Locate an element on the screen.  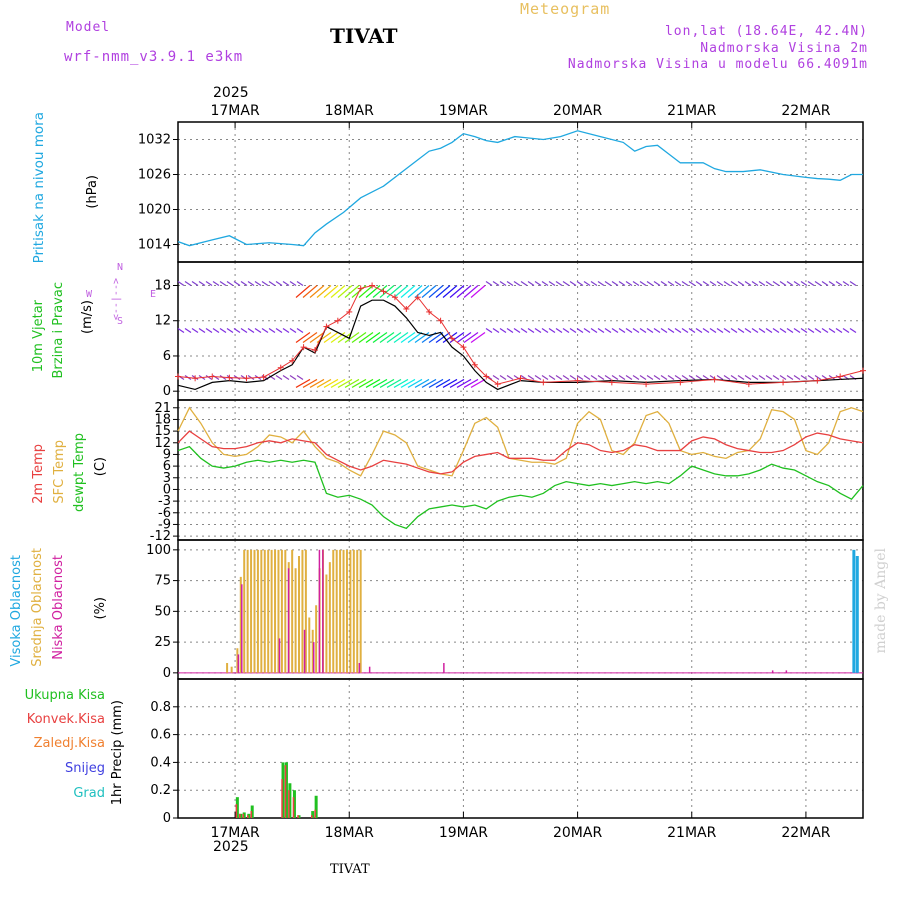
compass-n: N is located at coordinates (120, 267).